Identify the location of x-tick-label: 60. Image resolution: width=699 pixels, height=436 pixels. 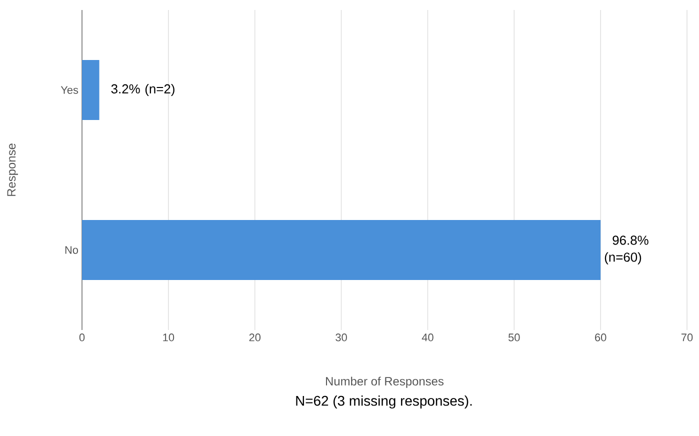
(600, 338).